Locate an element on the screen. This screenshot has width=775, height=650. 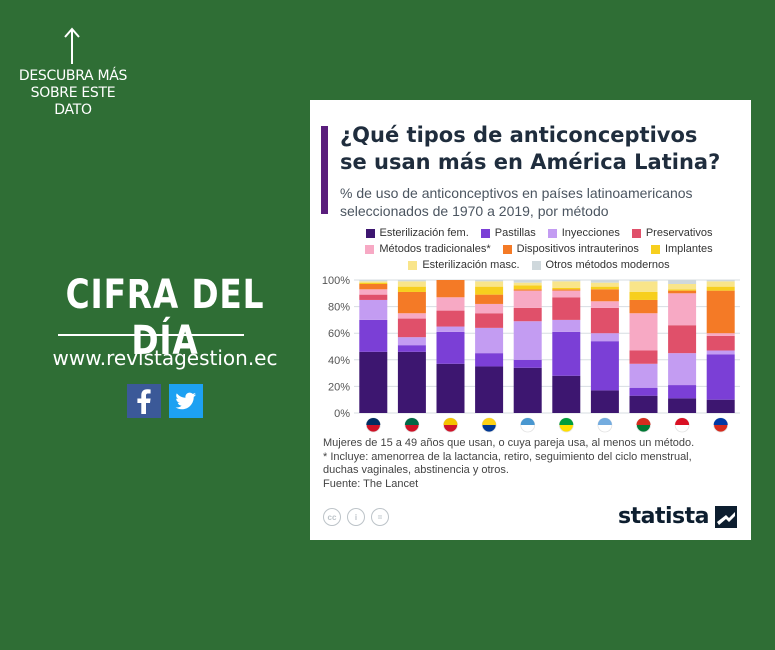
stacked-bar-chart: 0% 20% 40% 60% 80% 100% is located at coordinates (531, 354).